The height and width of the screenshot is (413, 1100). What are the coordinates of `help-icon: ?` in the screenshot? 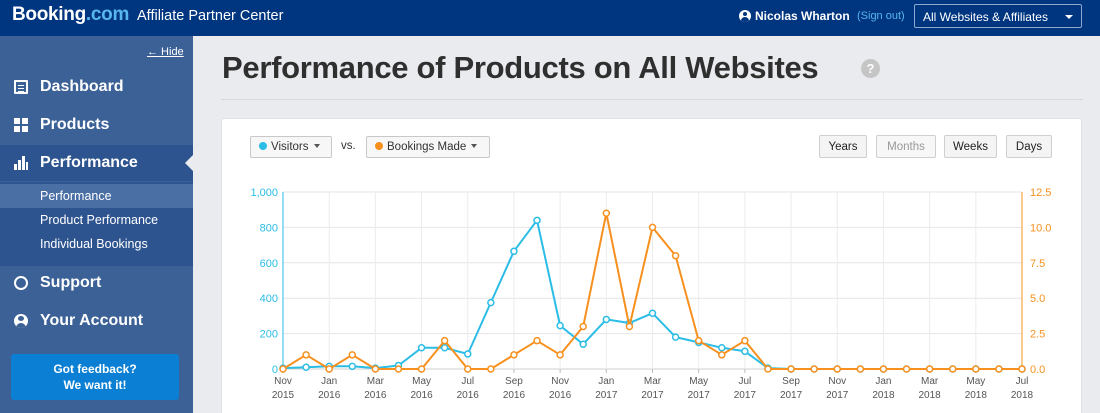 It's located at (870, 68).